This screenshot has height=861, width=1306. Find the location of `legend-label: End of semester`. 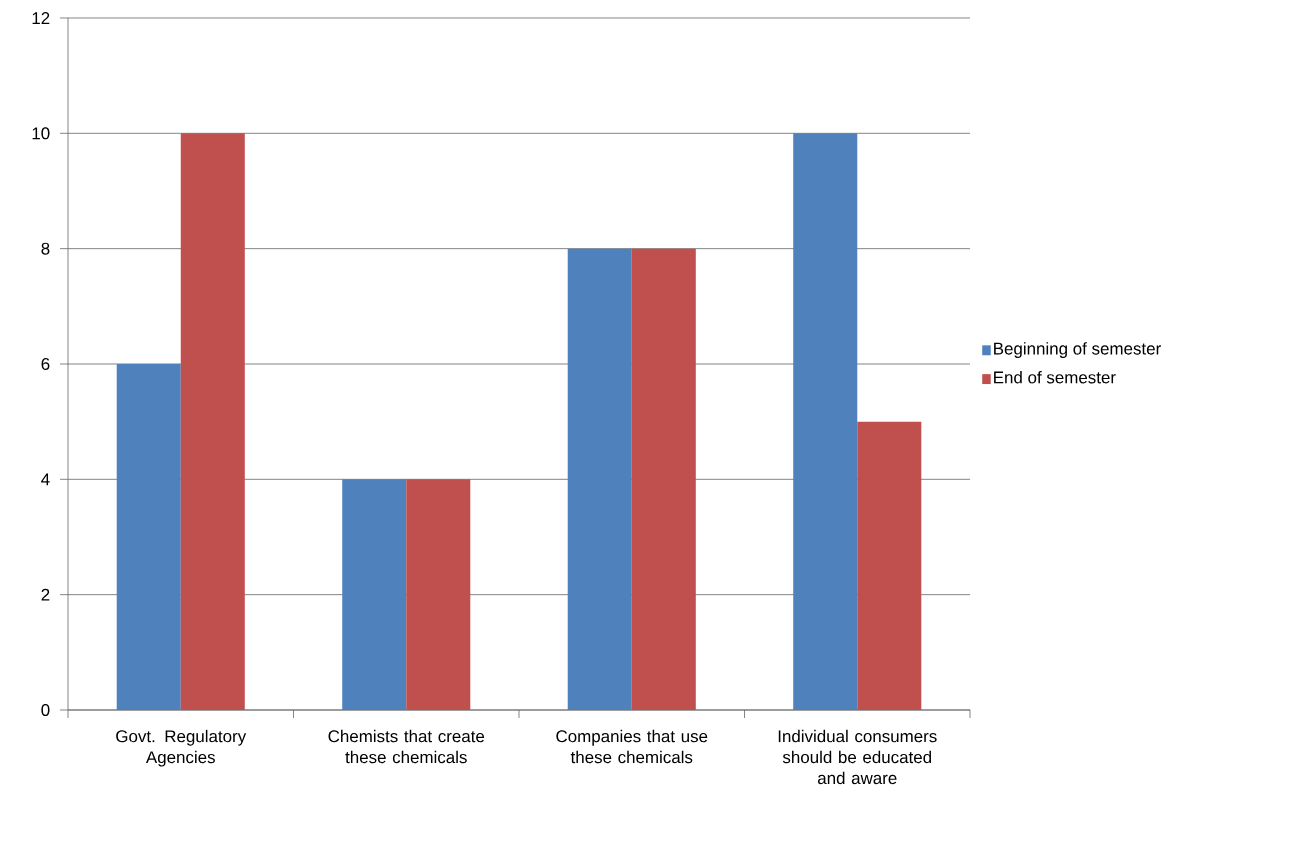

legend-label: End of semester is located at coordinates (1055, 377).